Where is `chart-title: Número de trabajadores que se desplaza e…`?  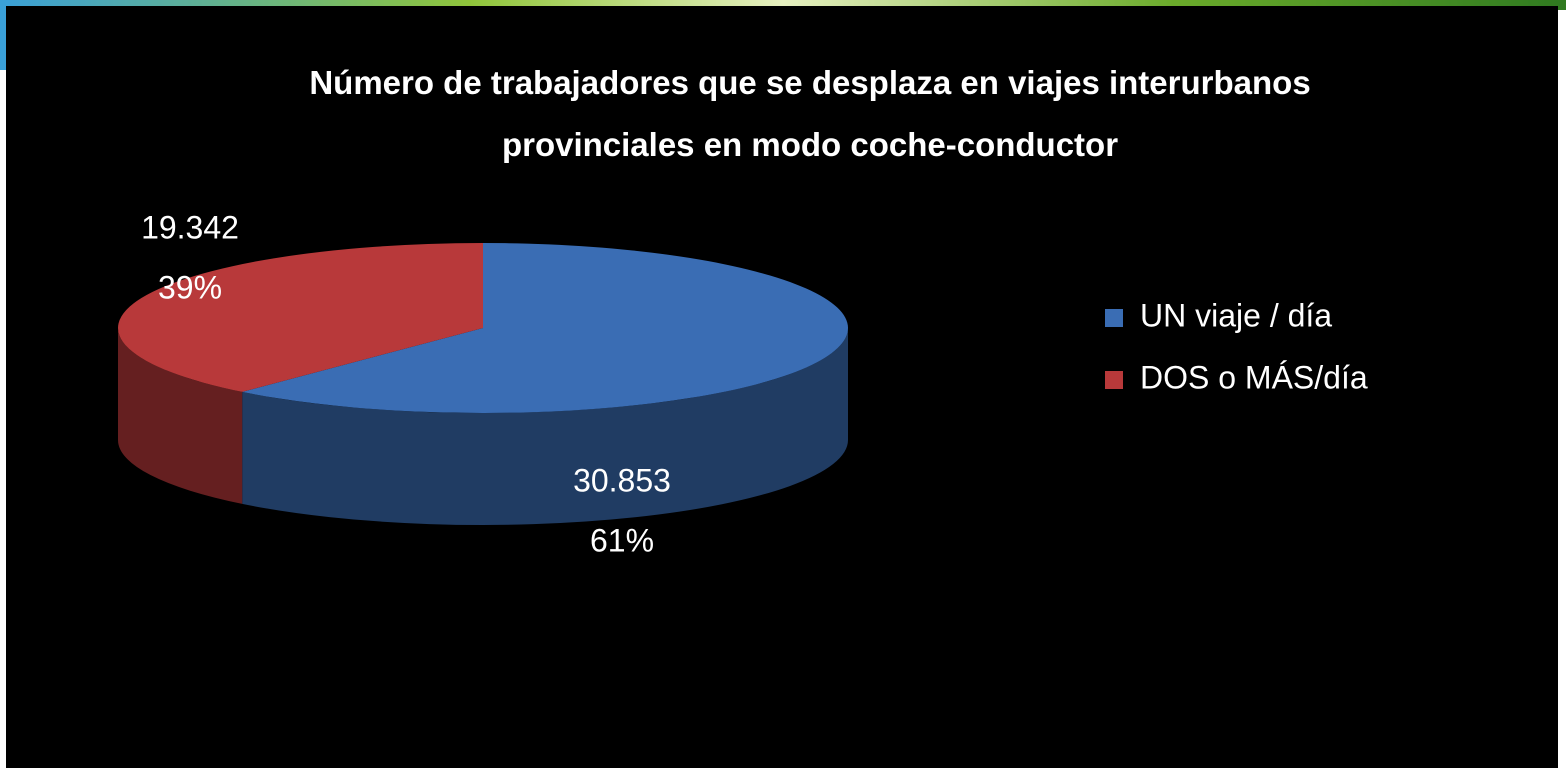 chart-title: Número de trabajadores que se desplaza e… is located at coordinates (810, 113).